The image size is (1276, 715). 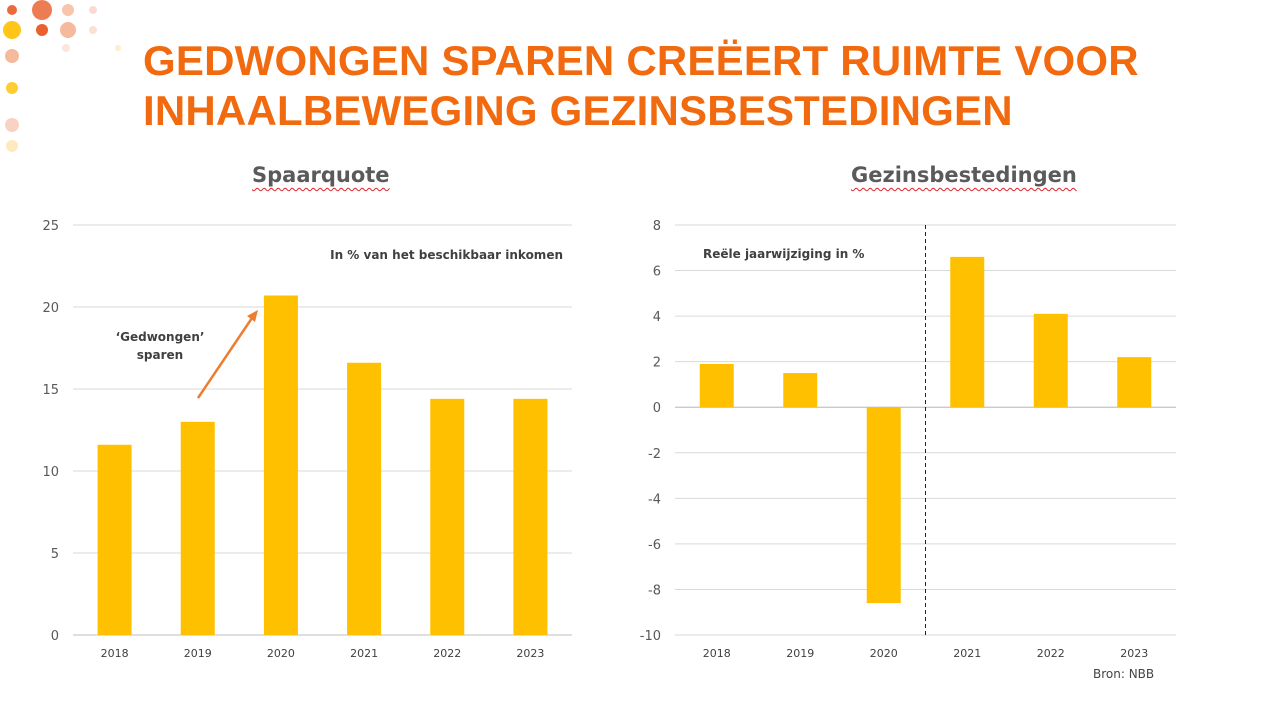 What do you see at coordinates (657, 363) in the screenshot?
I see `y-tick-label: 2` at bounding box center [657, 363].